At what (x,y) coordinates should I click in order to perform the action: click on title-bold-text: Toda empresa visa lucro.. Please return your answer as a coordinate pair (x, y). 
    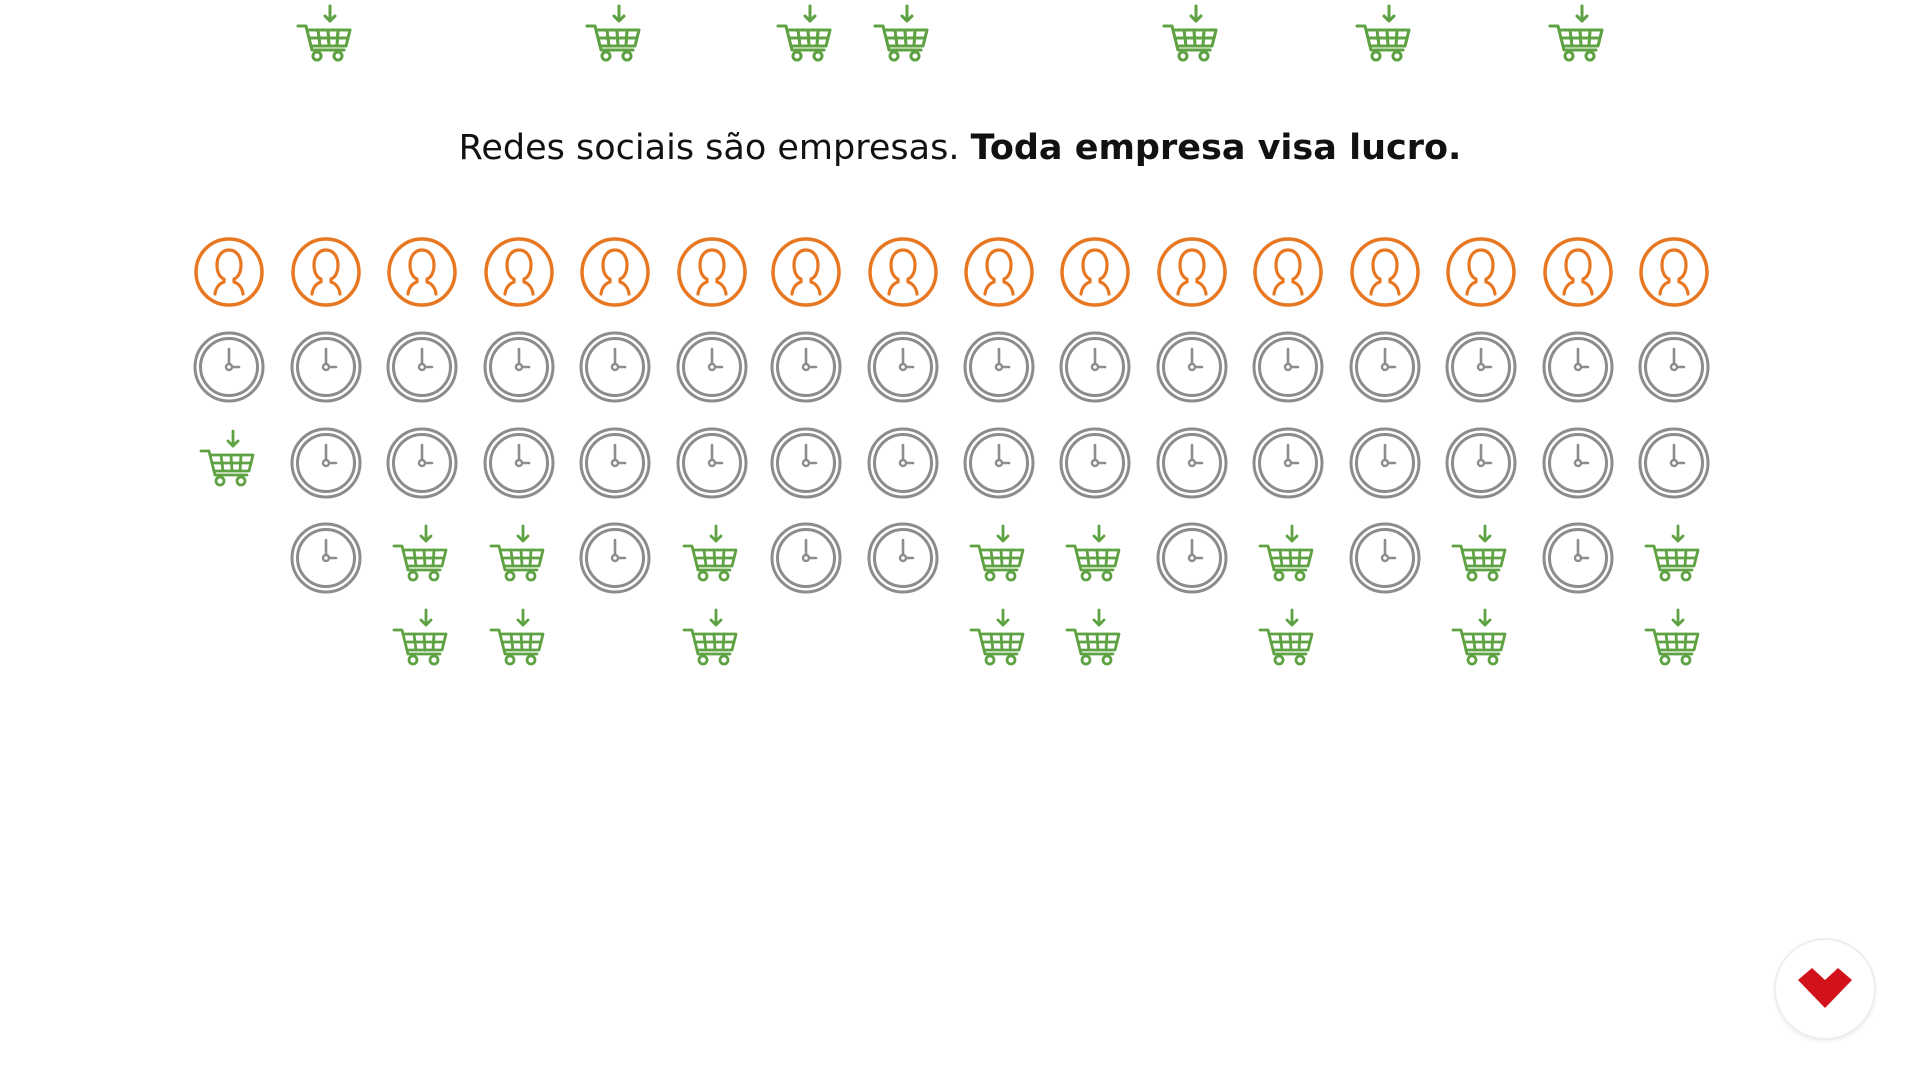
    Looking at the image, I should click on (1216, 148).